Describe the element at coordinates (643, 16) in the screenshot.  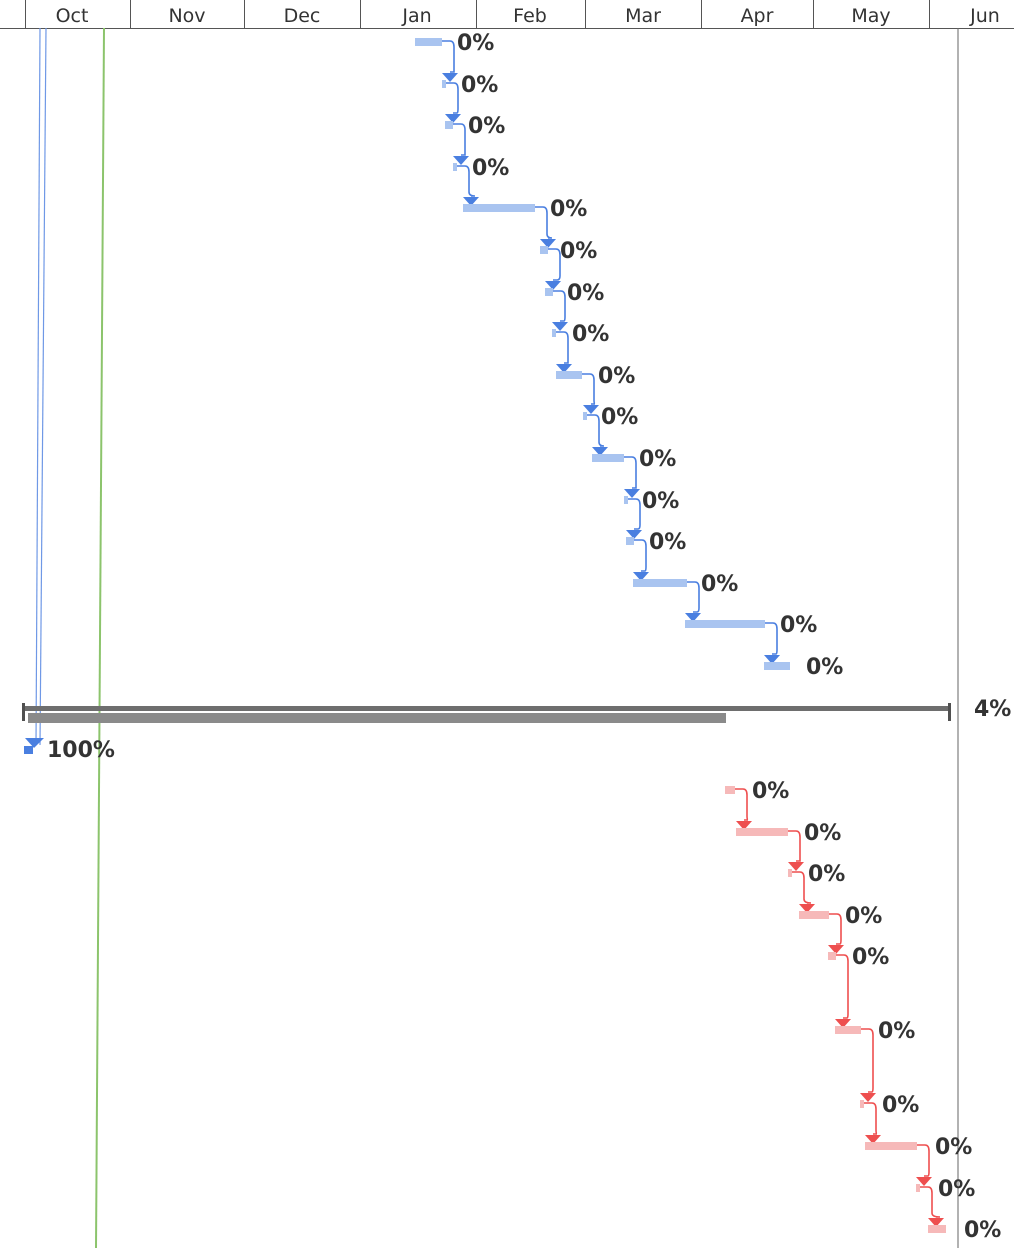
I see `month-label-mar: Mar` at that location.